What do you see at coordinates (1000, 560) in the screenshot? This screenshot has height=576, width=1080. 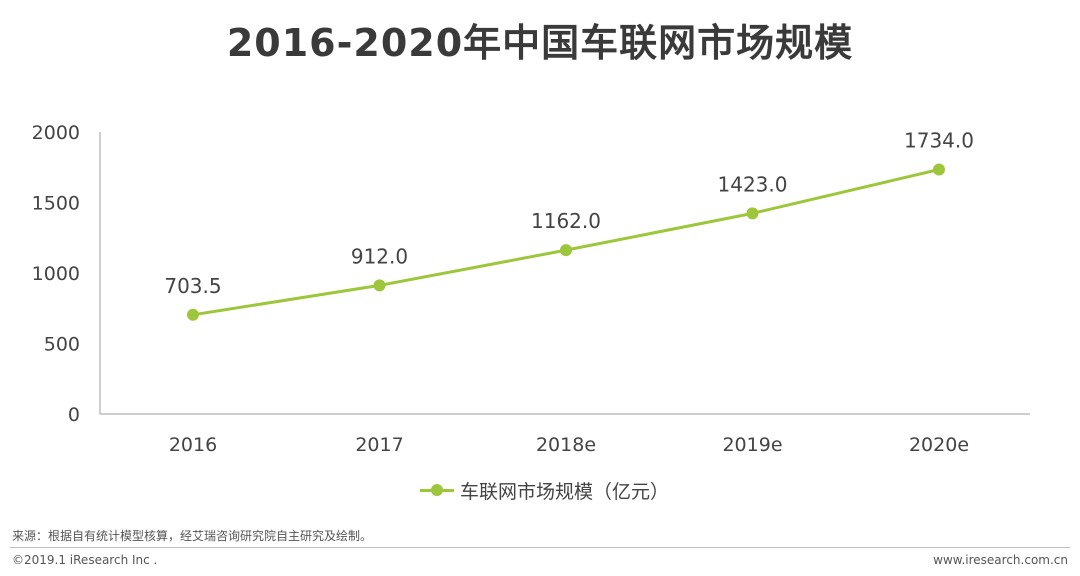 I see `website-link: www.iresearch.com.cn` at bounding box center [1000, 560].